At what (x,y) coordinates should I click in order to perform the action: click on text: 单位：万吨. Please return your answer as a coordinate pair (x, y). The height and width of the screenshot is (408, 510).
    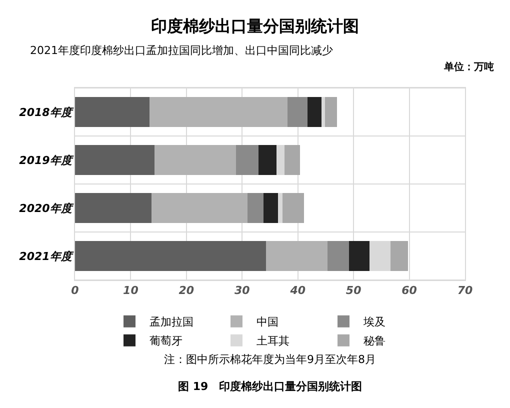
    Looking at the image, I should click on (468, 67).